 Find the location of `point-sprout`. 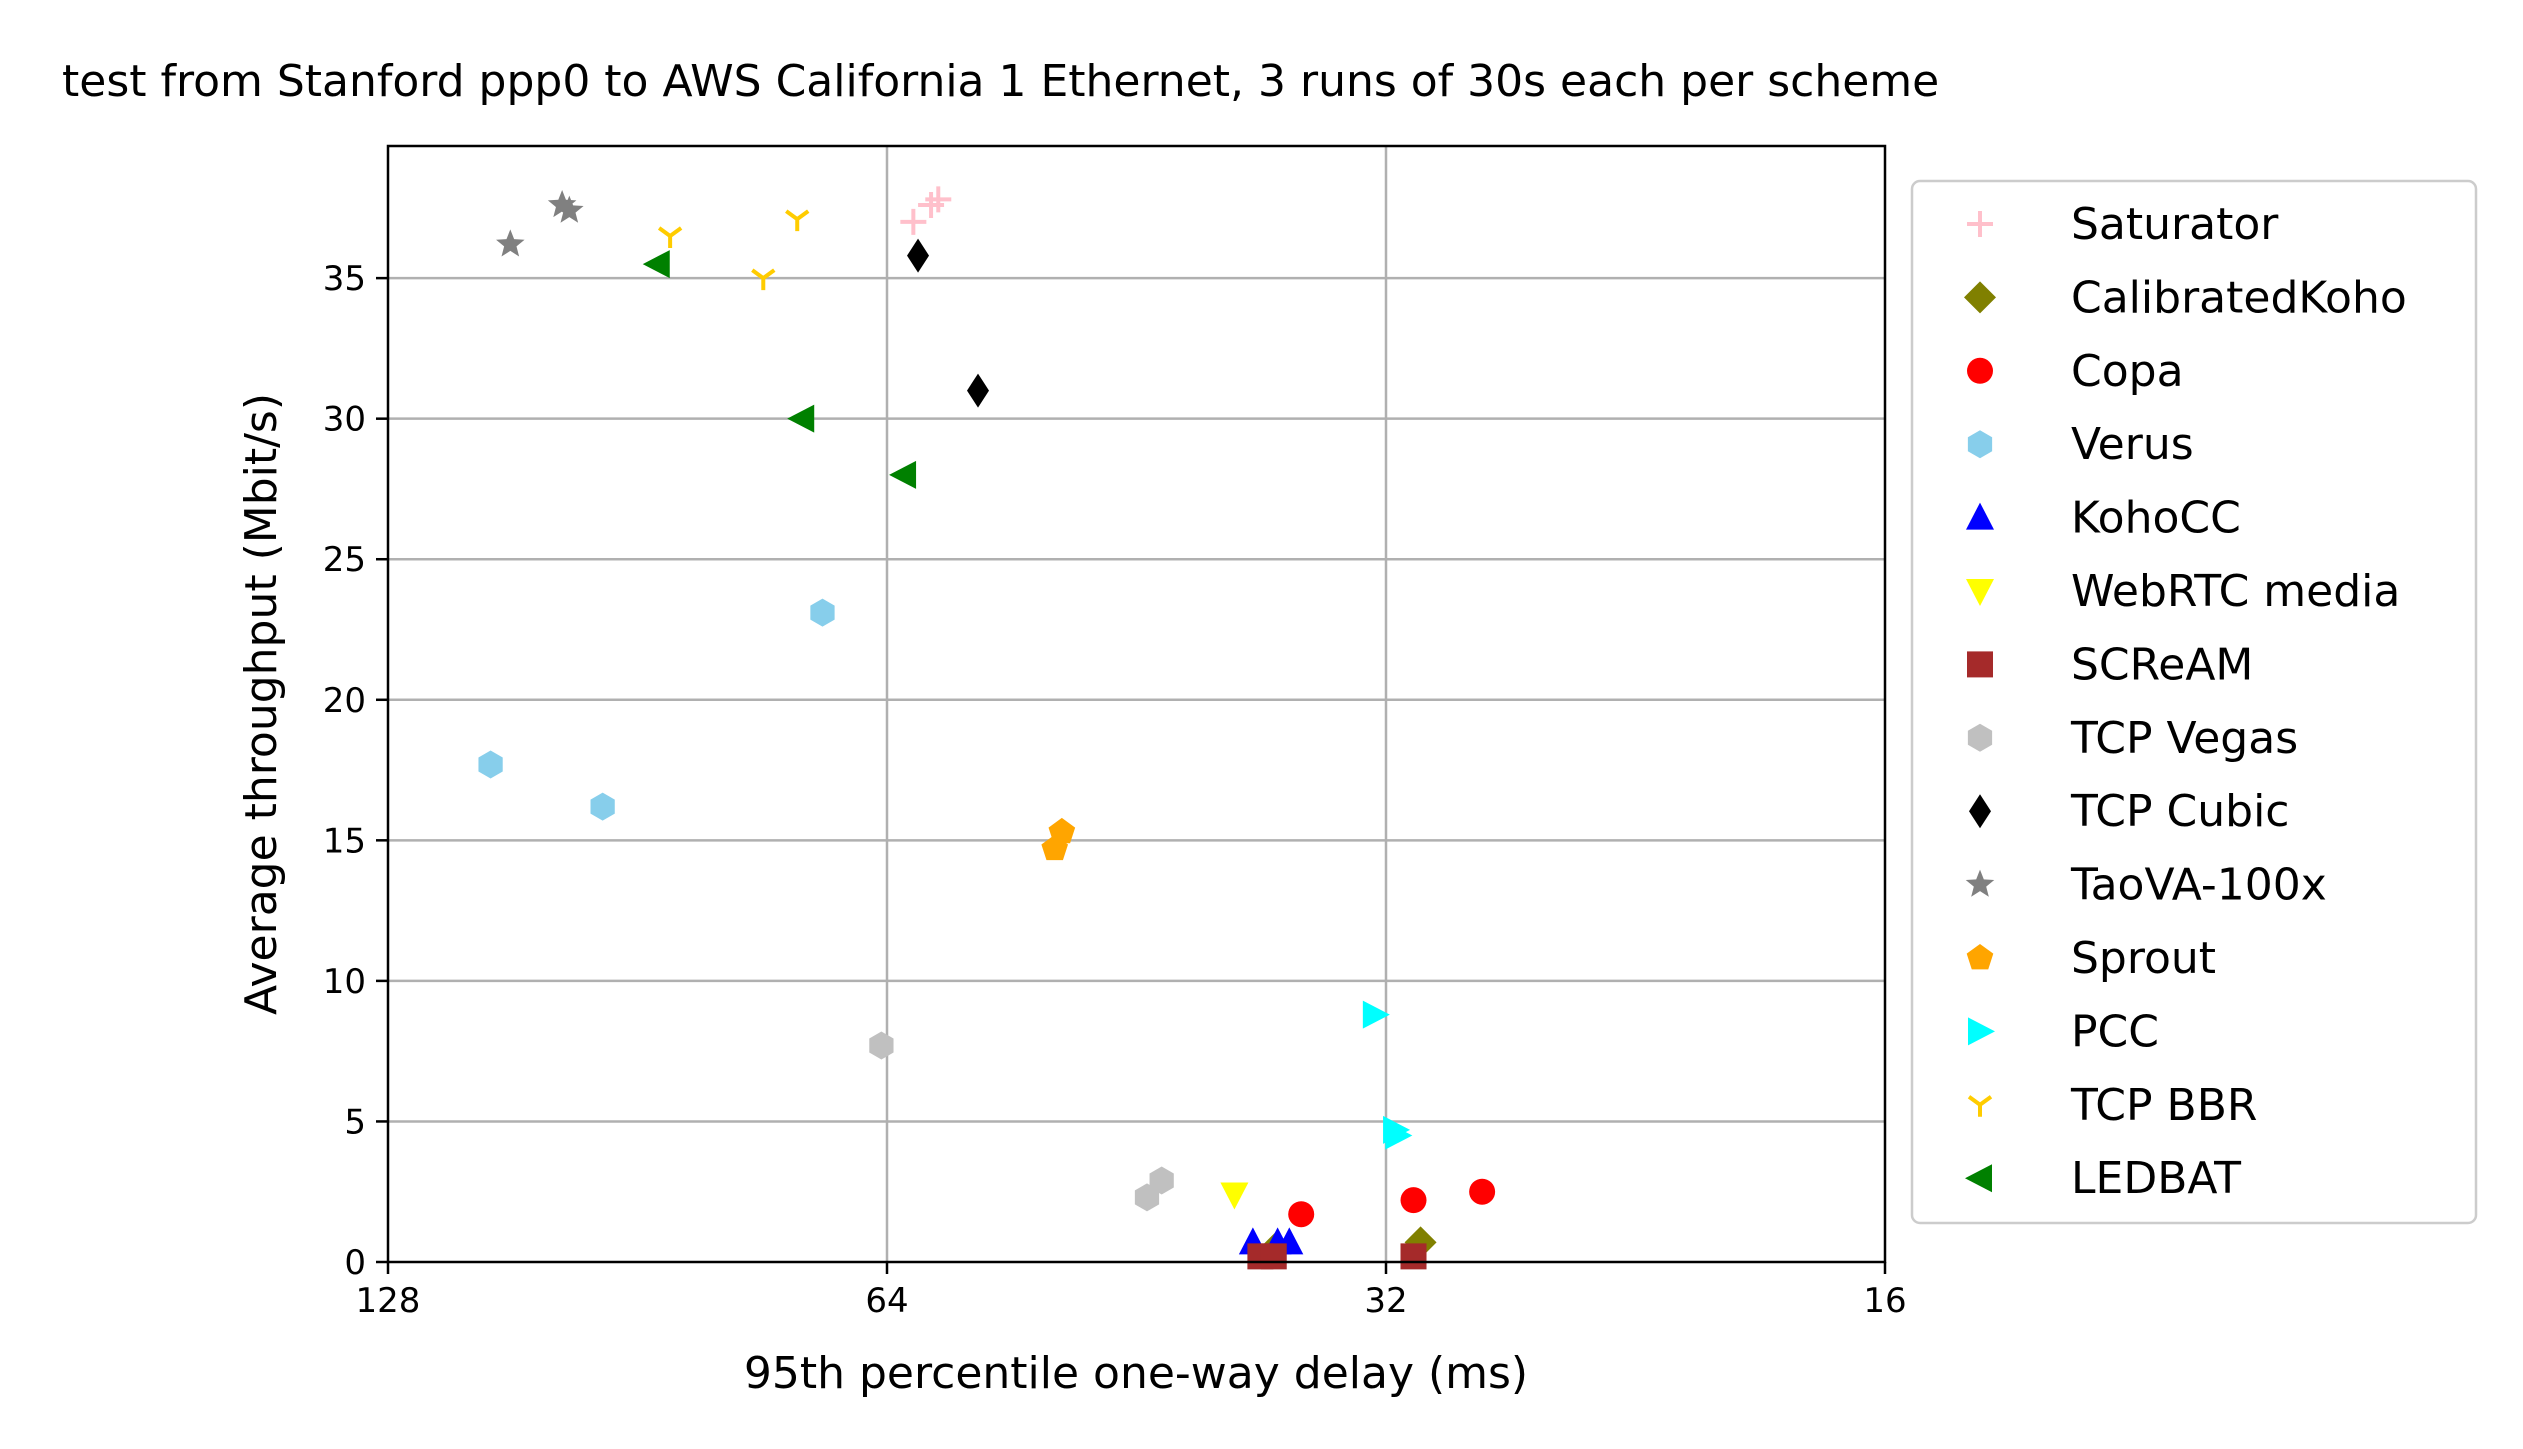

point-sprout is located at coordinates (1062, 830).